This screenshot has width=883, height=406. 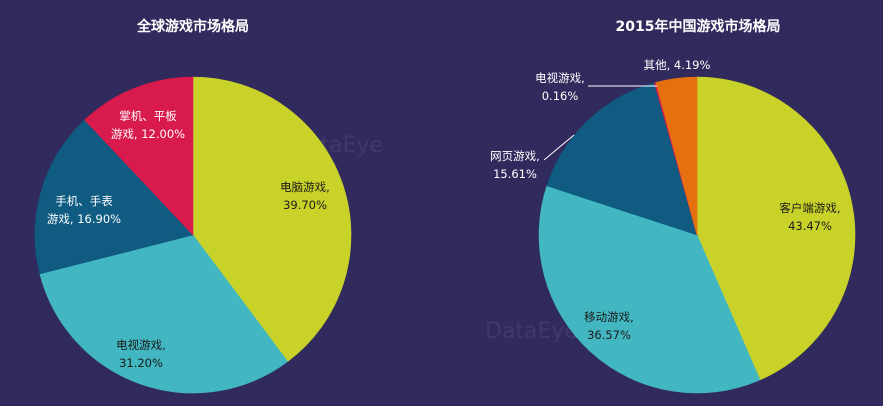 I want to click on chart-title-global: 全球游戏市场格局, so click(x=192, y=26).